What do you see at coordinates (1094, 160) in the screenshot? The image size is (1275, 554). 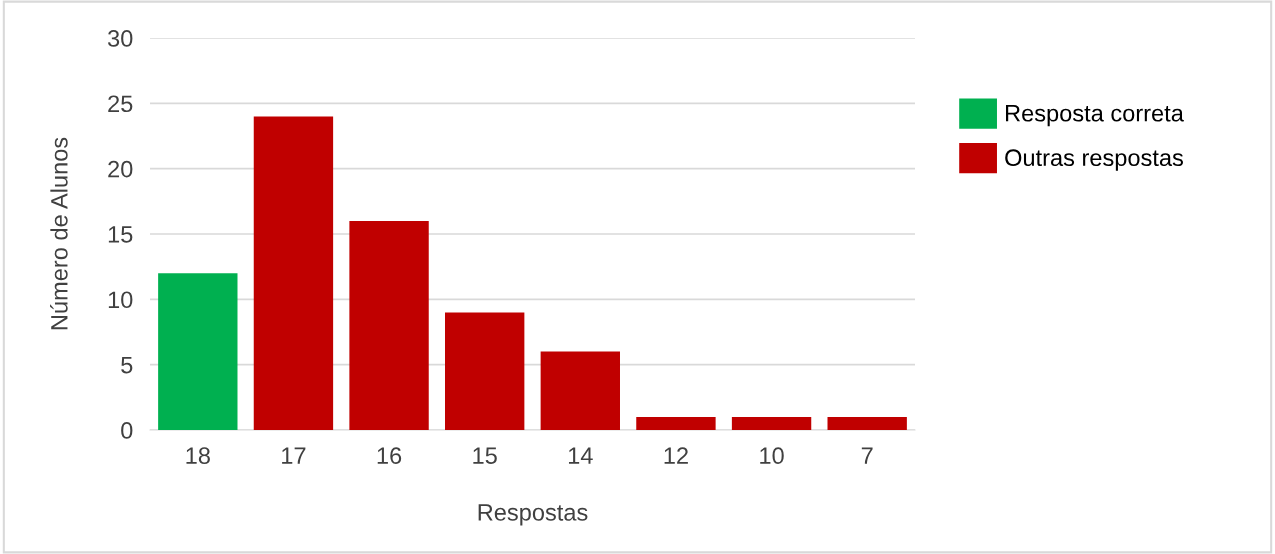 I see `legend-label: Outras respostas` at bounding box center [1094, 160].